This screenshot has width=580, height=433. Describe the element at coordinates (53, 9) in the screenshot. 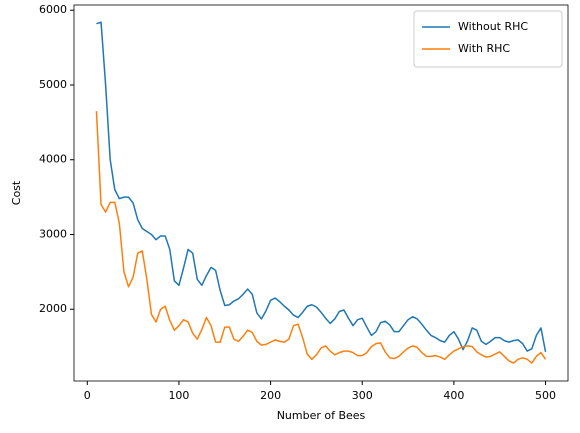

I see `y-tick-label: 6000` at that location.